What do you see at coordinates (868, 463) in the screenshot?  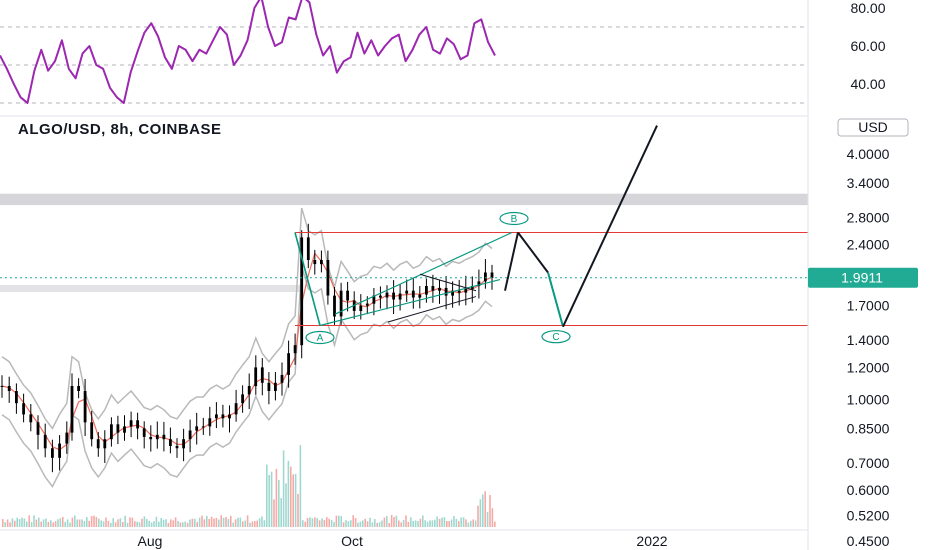 I see `price-tick-label: 0.7000` at bounding box center [868, 463].